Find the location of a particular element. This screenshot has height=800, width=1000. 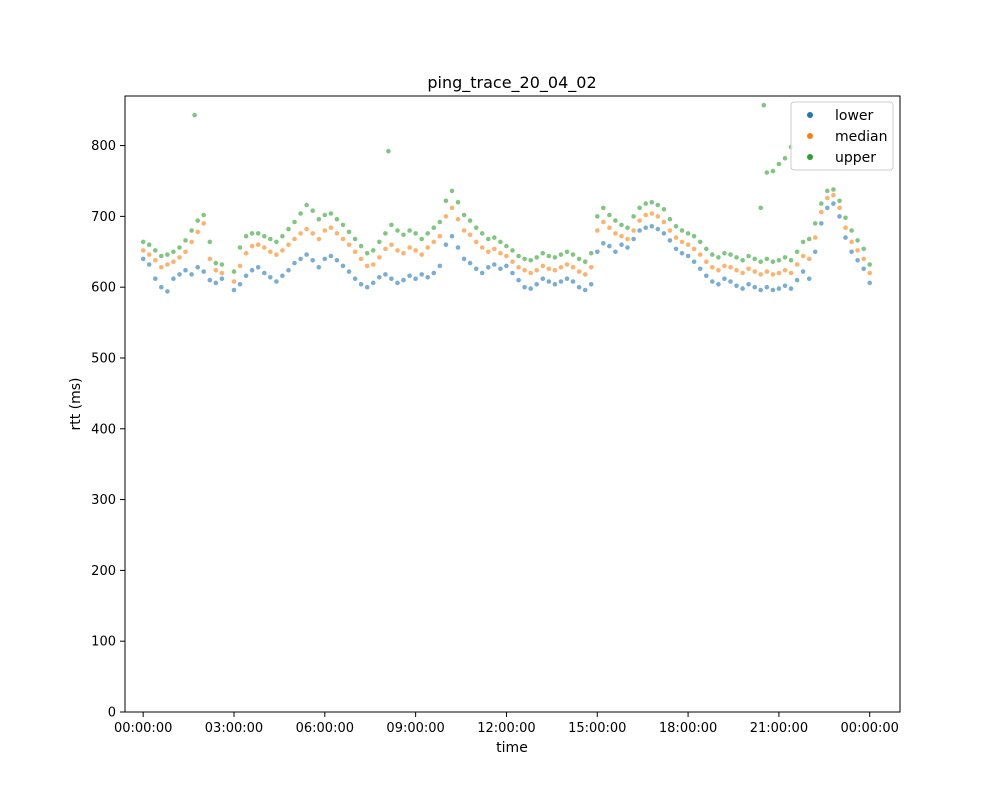

legend-box is located at coordinates (842, 136).